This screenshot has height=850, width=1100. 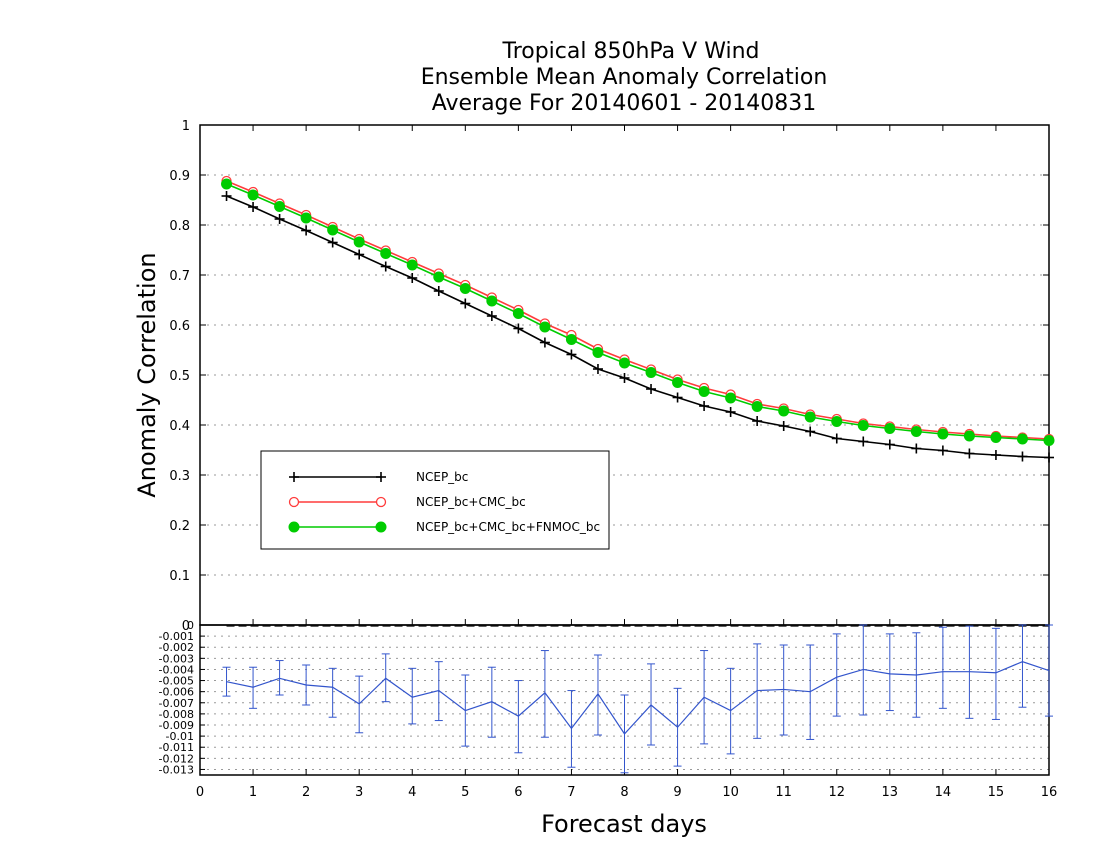 I want to click on x-tick-label: 11, so click(x=783, y=792).